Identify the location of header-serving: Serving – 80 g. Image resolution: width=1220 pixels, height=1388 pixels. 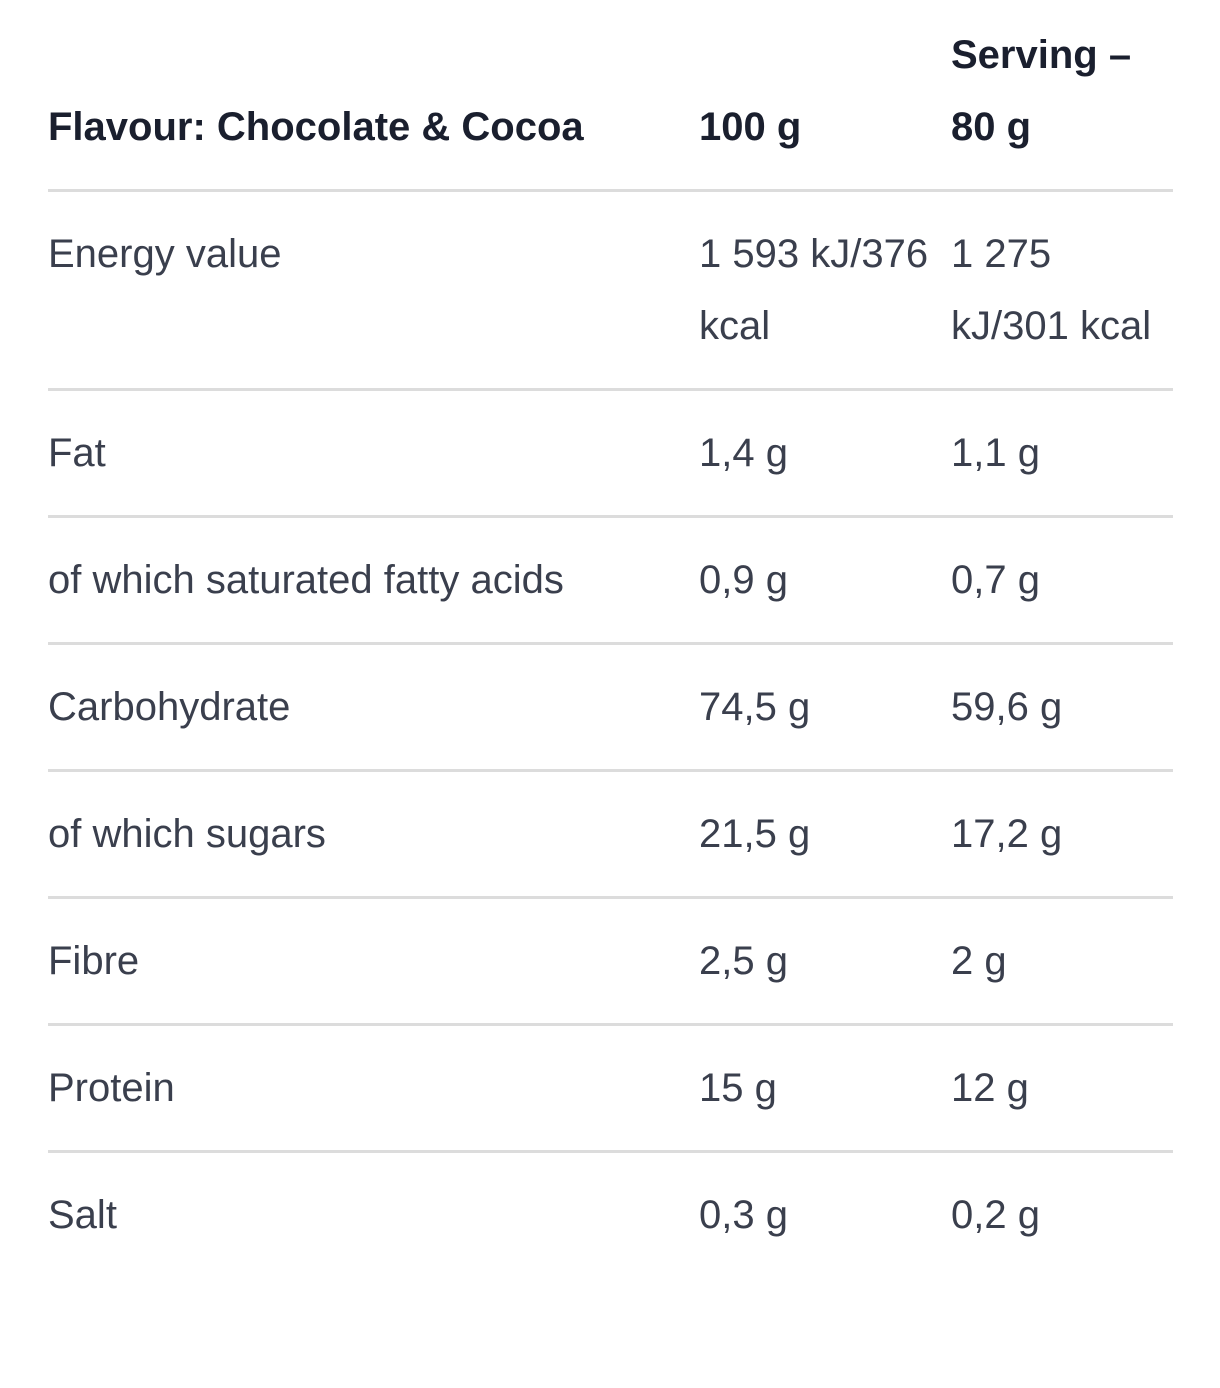
(1041, 91).